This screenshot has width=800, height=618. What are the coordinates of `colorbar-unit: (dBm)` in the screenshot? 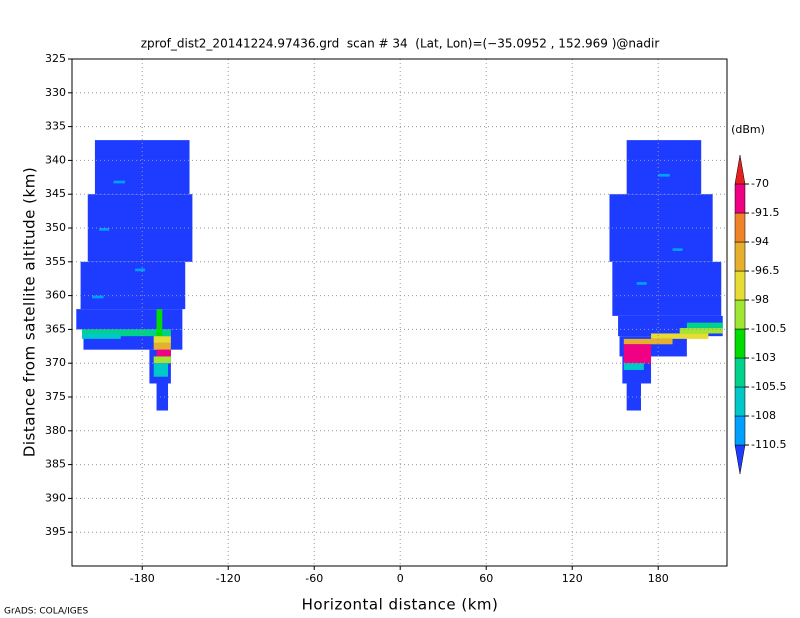 It's located at (748, 129).